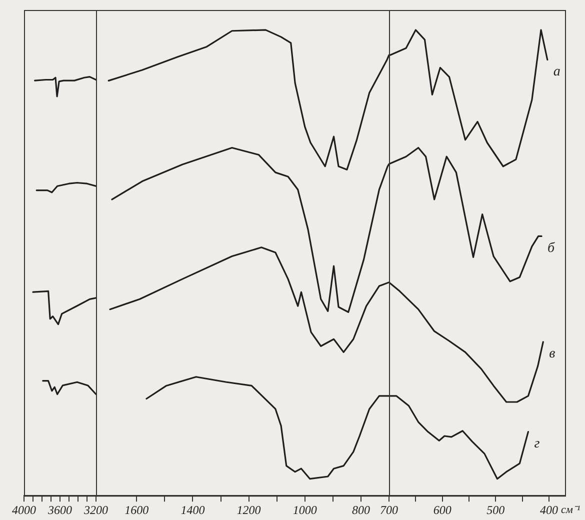  I want to click on x-tick-label: 600, so click(442, 509).